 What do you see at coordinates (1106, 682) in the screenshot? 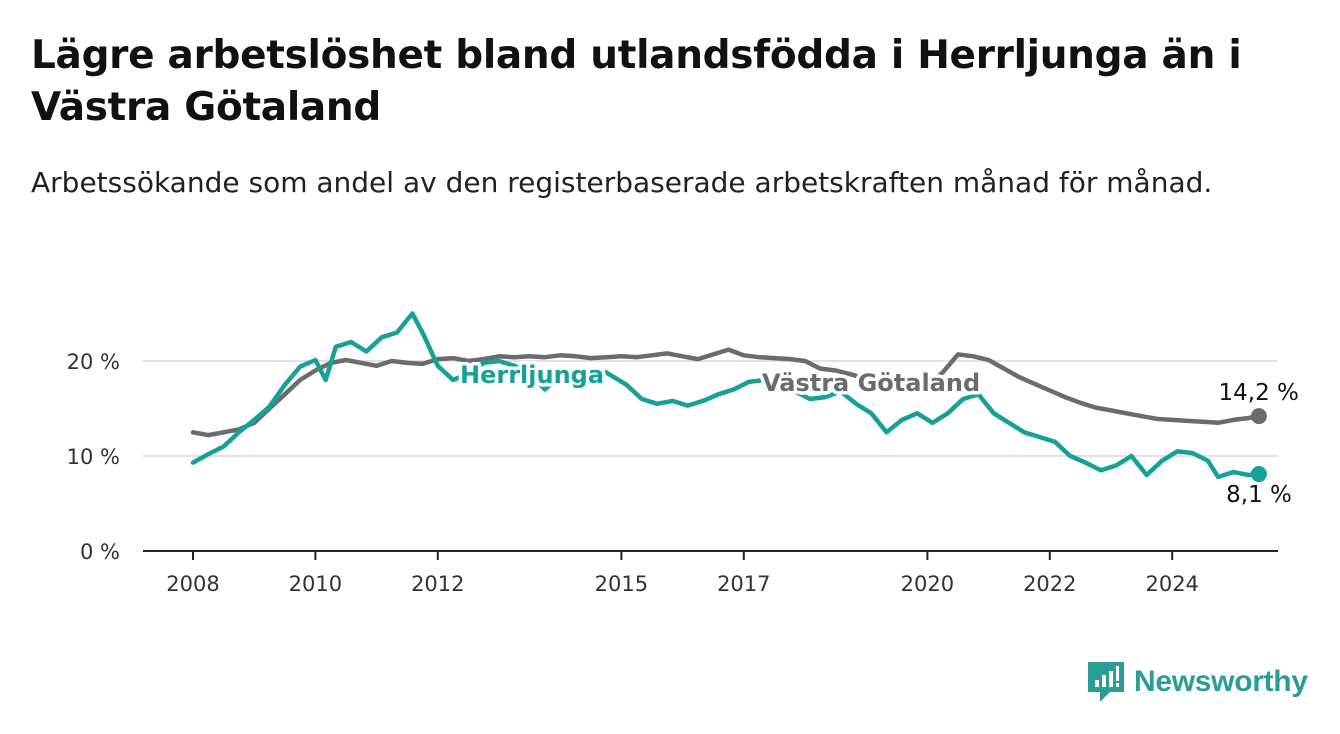
I see `newsworthy-logo-icon` at bounding box center [1106, 682].